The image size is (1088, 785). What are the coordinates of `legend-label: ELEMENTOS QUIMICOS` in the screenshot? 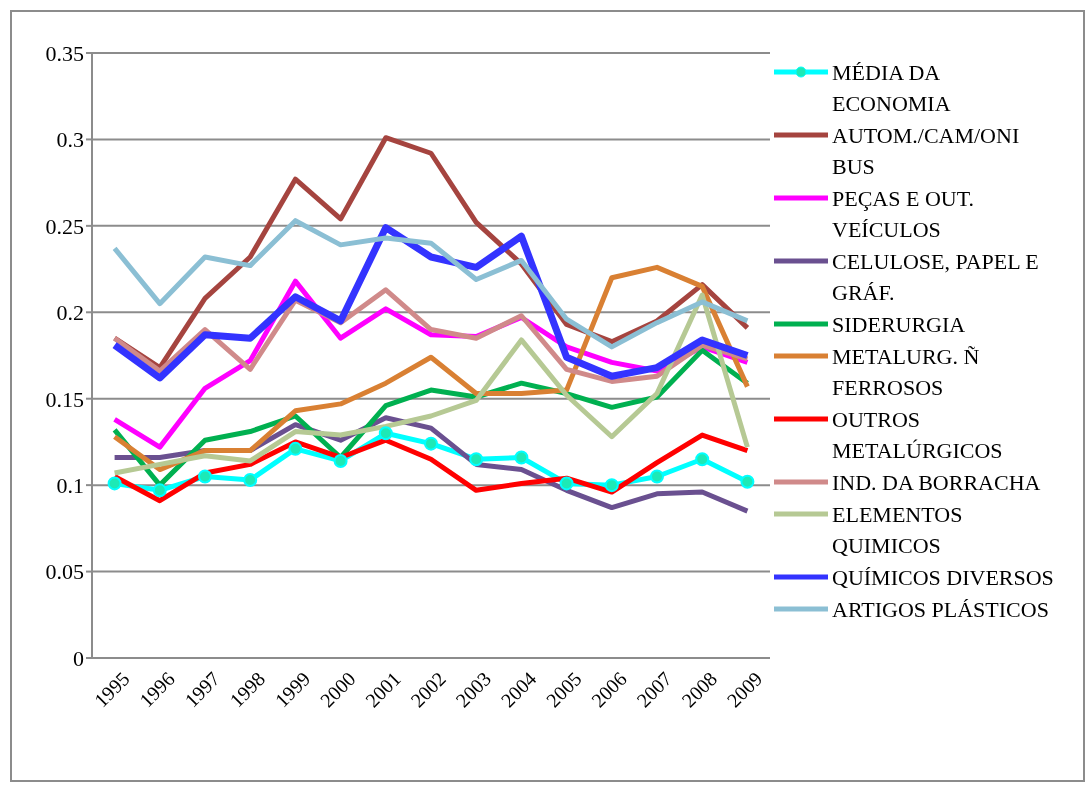 It's located at (898, 530).